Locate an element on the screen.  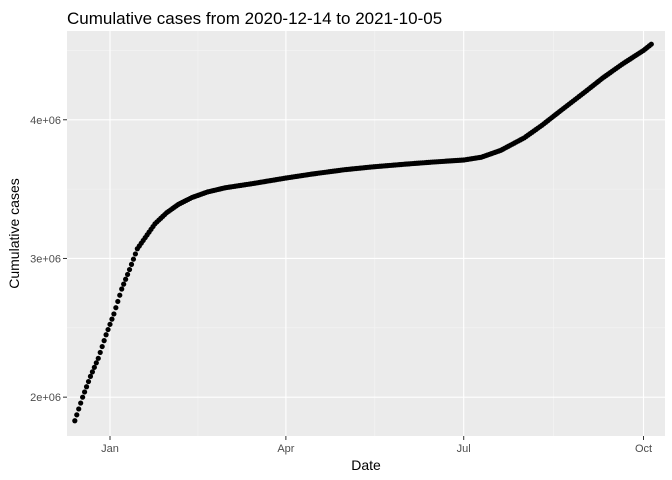
x-tick-label: Apr is located at coordinates (285, 449).